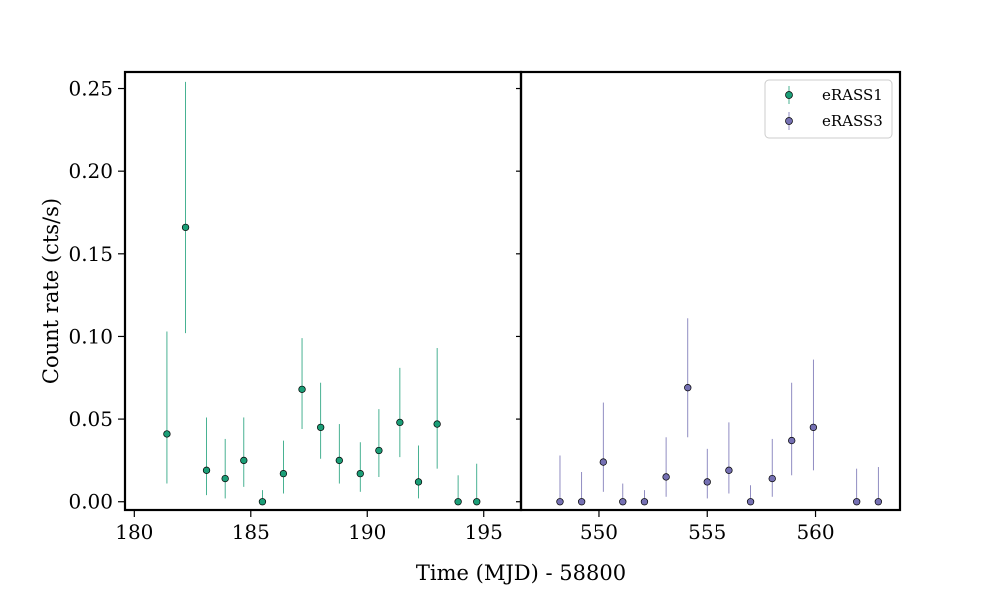  I want to click on x-tick-label: 560, so click(815, 532).